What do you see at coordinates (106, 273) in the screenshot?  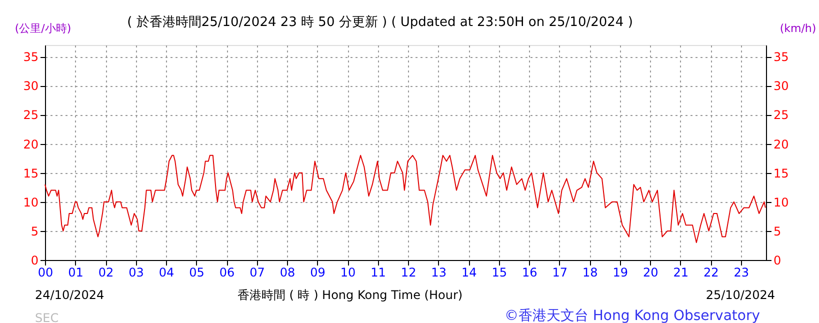 I see `x-tick-label: 02` at bounding box center [106, 273].